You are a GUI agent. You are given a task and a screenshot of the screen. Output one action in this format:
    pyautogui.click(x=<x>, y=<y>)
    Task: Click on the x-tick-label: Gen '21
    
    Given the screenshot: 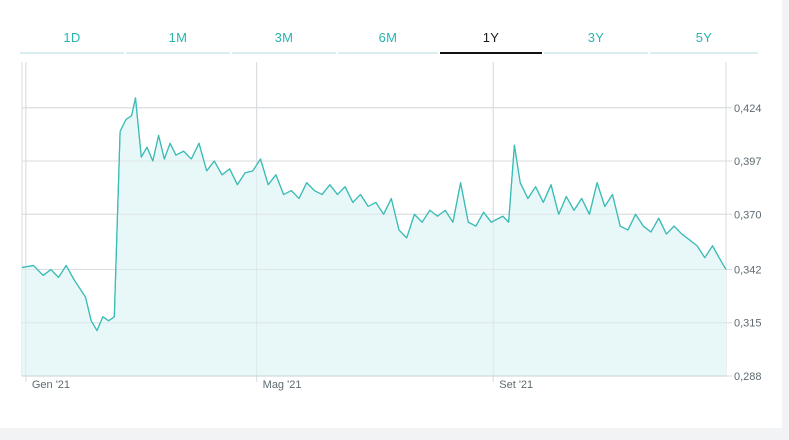 What is the action you would take?
    pyautogui.click(x=51, y=385)
    